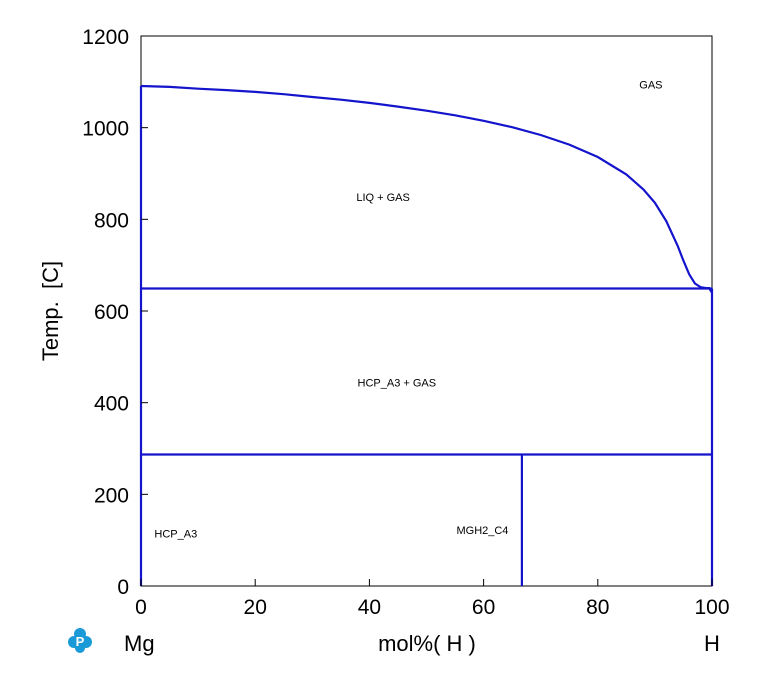 This screenshot has width=759, height=695. I want to click on y-tick-label: 600, so click(111, 312).